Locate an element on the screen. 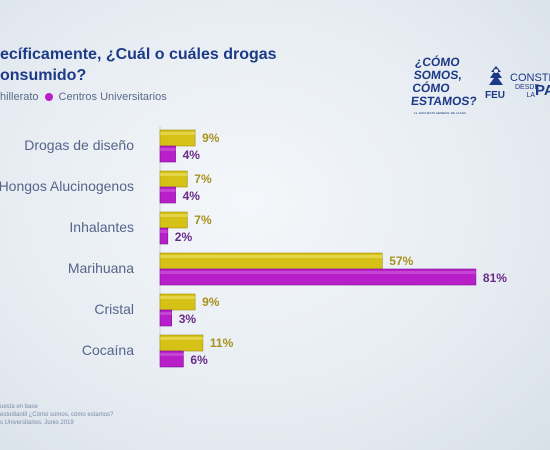  desde-la-text: DESDE LA is located at coordinates (527, 91).